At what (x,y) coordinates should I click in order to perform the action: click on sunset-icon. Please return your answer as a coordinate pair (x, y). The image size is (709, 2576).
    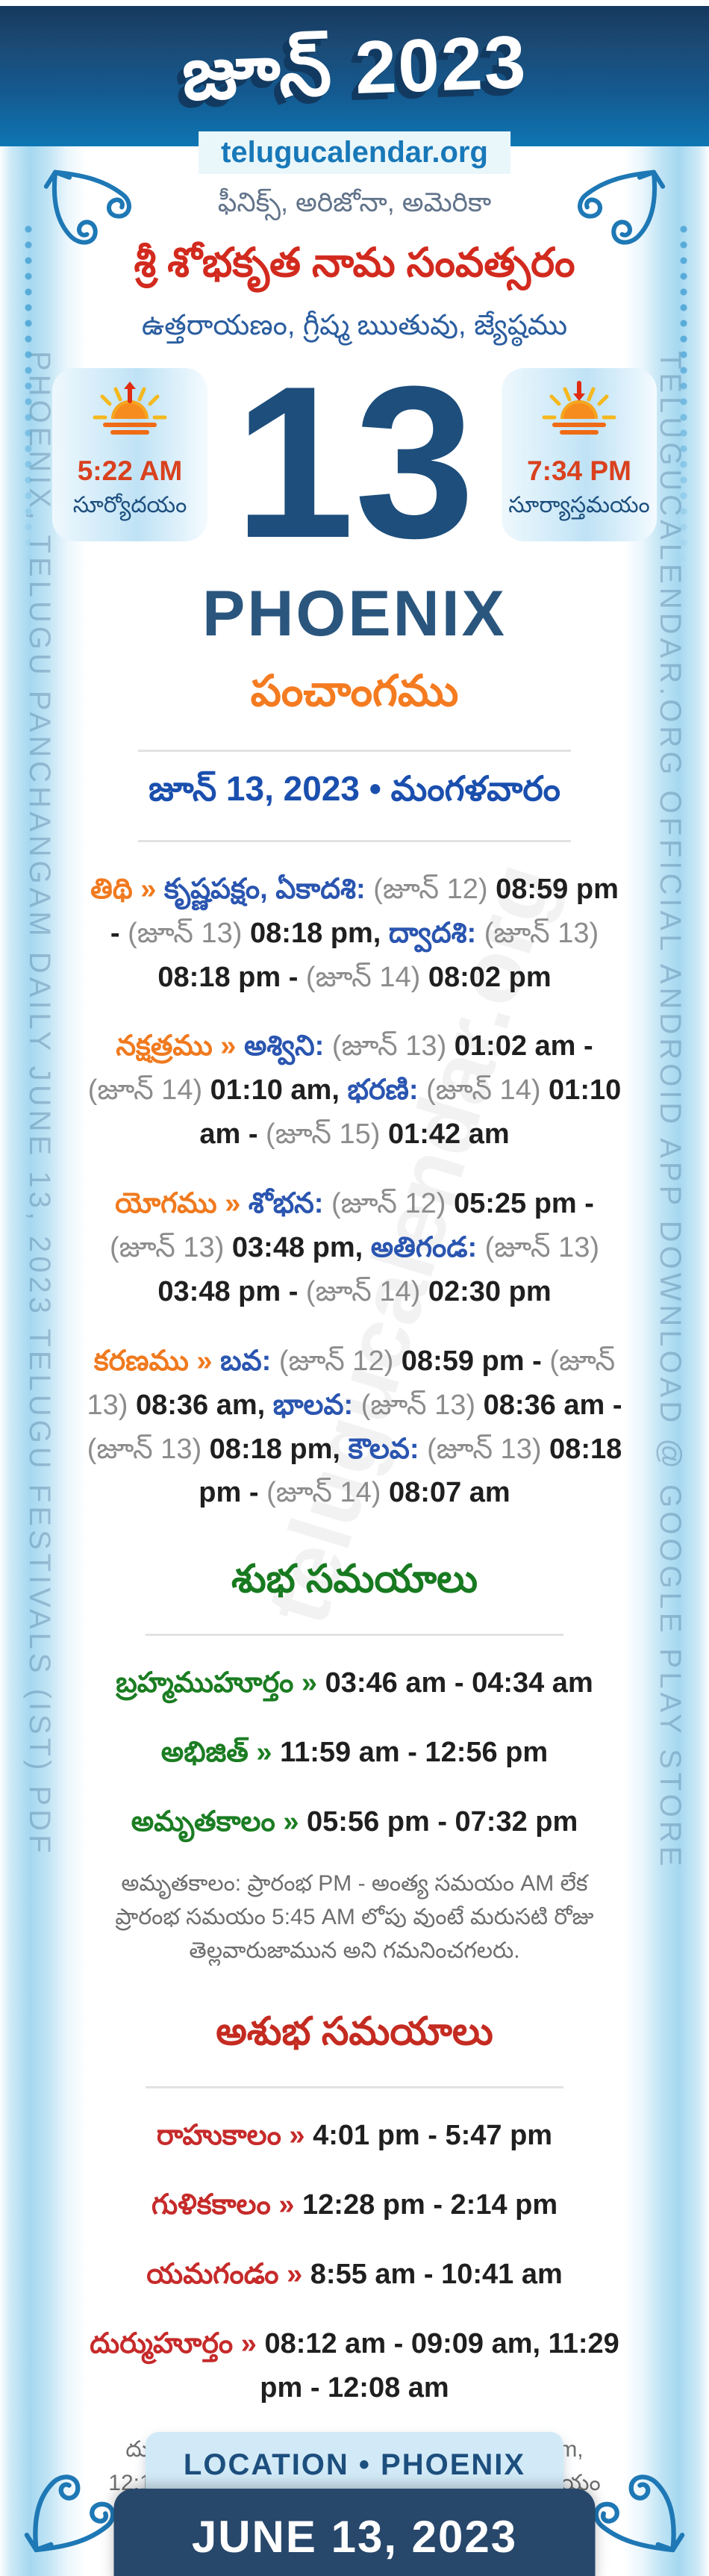
    Looking at the image, I should click on (579, 408).